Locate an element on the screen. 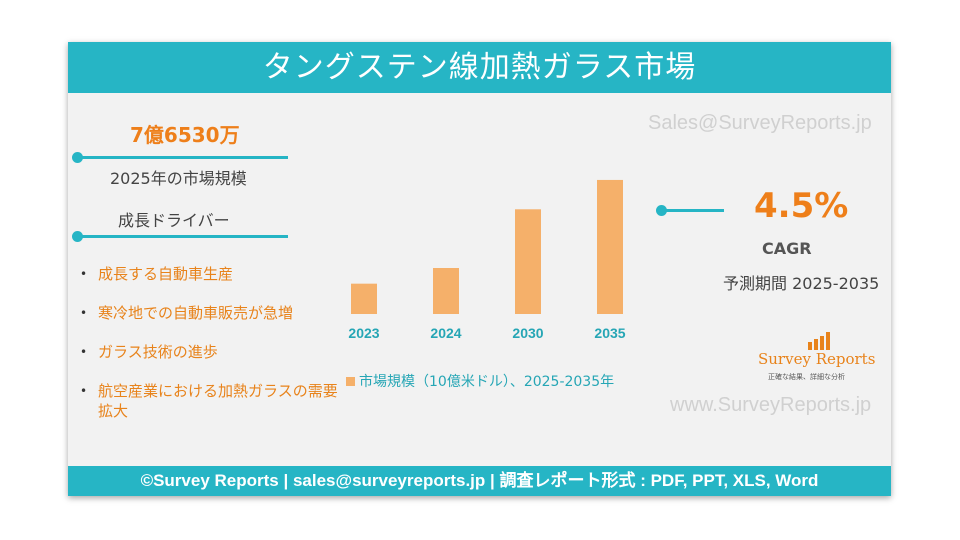 This screenshot has height=540, width=960. bar-2023 is located at coordinates (364, 298).